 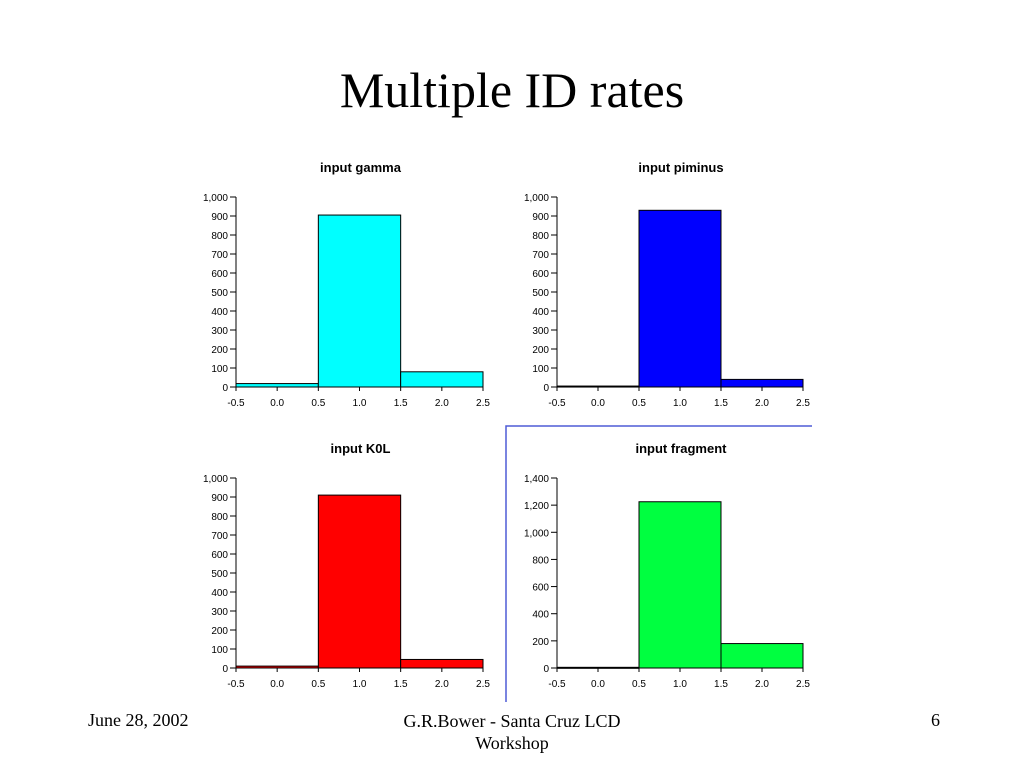 What do you see at coordinates (803, 403) in the screenshot?
I see `chart-2-x-tick-label-6: 2.5` at bounding box center [803, 403].